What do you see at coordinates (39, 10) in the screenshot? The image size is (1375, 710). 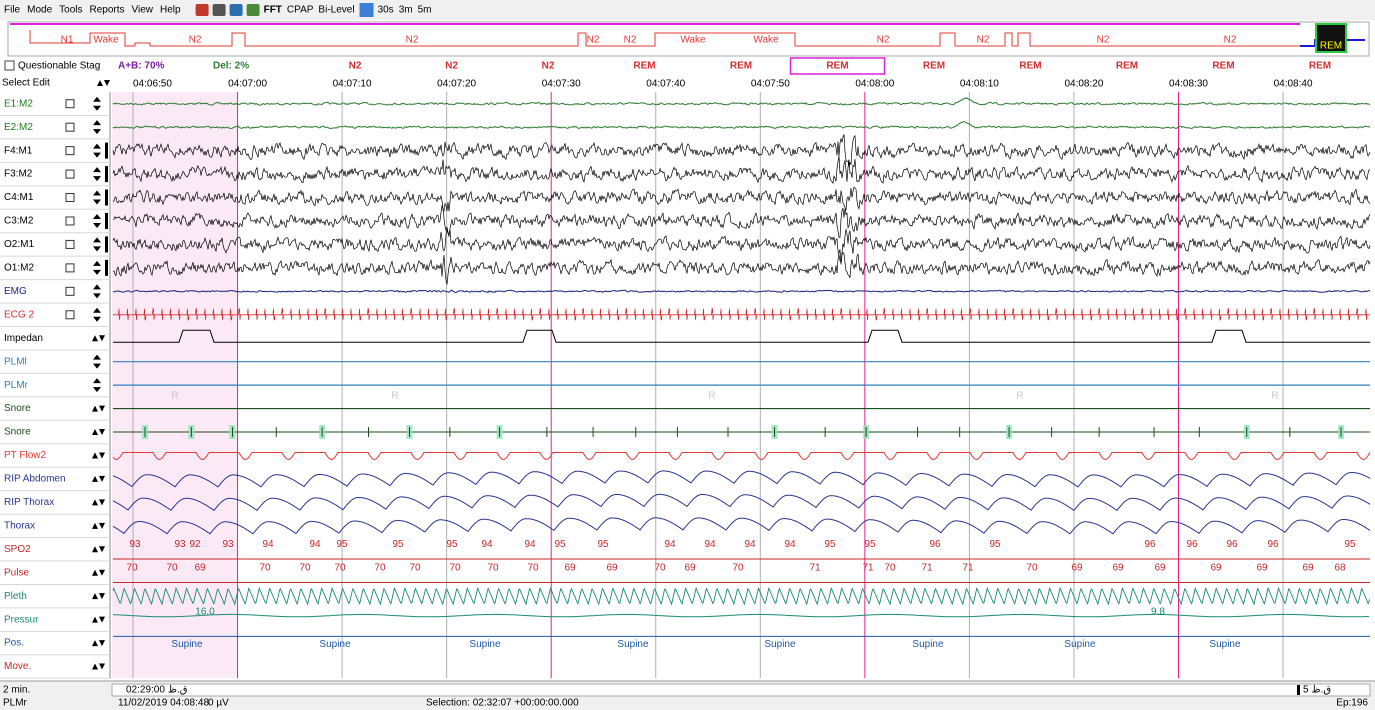 I see `menu-item: Mode` at bounding box center [39, 10].